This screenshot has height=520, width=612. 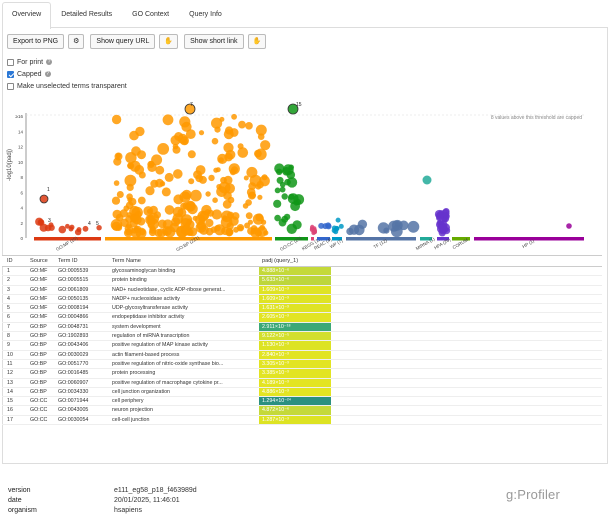 I want to click on tab-overview: Overview, so click(x=27, y=15).